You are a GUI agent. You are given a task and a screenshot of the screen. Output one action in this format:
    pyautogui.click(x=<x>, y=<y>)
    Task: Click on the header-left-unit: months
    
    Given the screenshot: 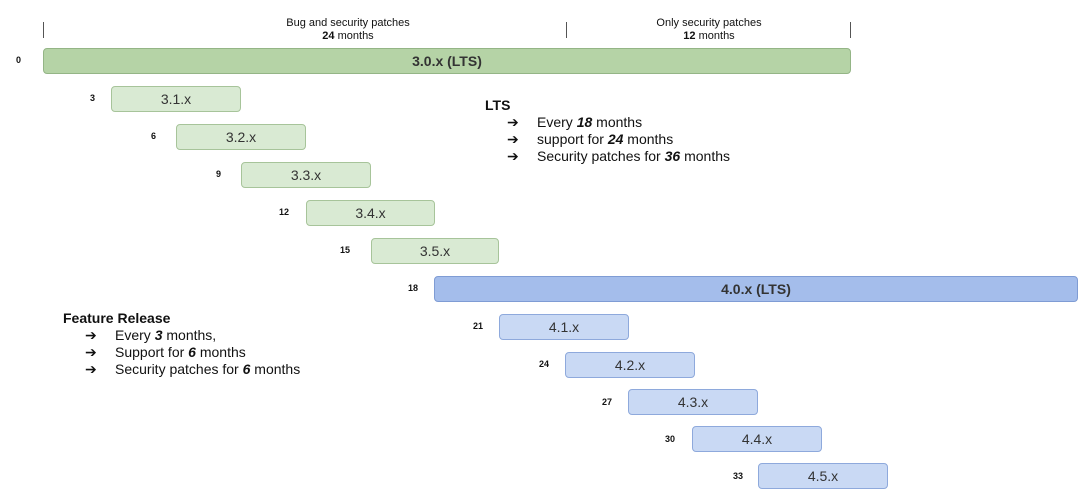 What is the action you would take?
    pyautogui.click(x=355, y=36)
    